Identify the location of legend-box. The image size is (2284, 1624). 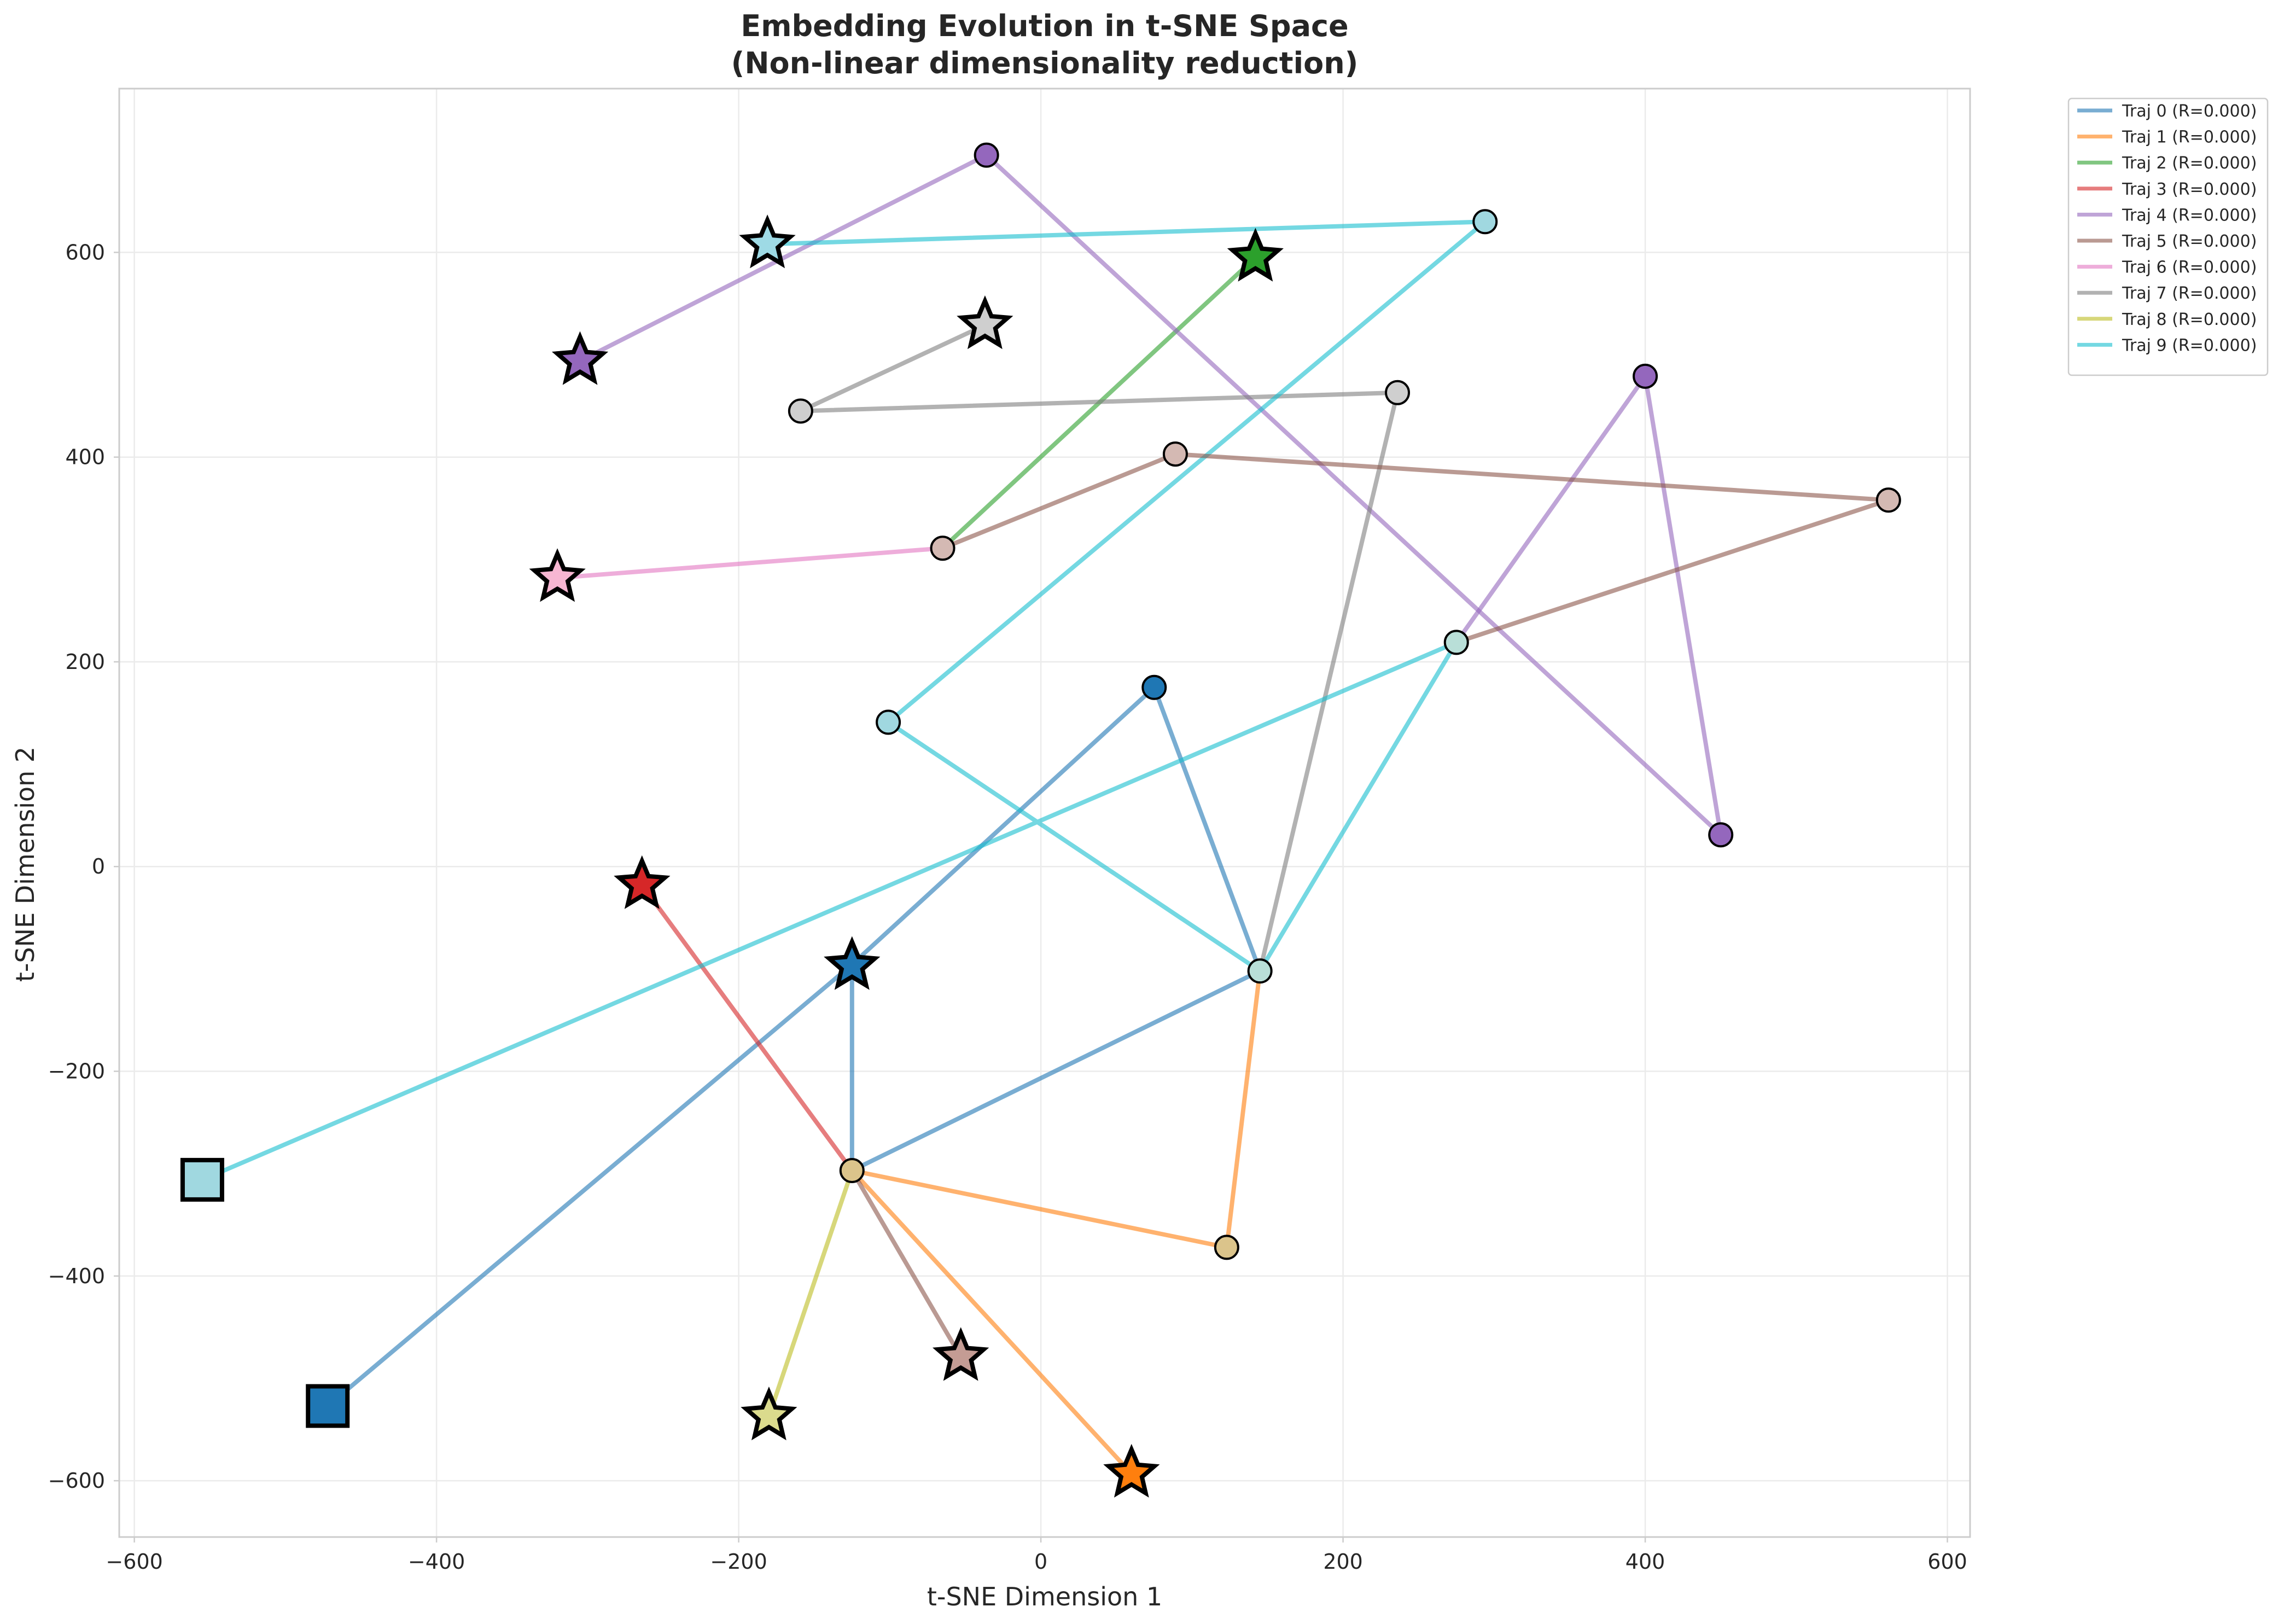
(2168, 236).